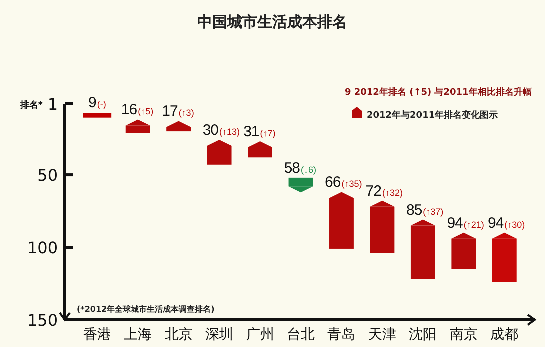 Image resolution: width=545 pixels, height=347 pixels. Describe the element at coordinates (48, 176) in the screenshot. I see `y-tick-label: 50` at that location.